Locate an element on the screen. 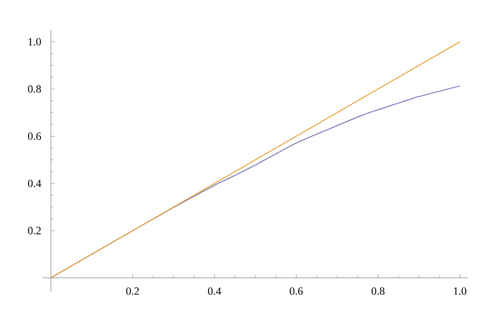 This screenshot has width=500, height=322. y-tick-label: 0.6 is located at coordinates (35, 136).